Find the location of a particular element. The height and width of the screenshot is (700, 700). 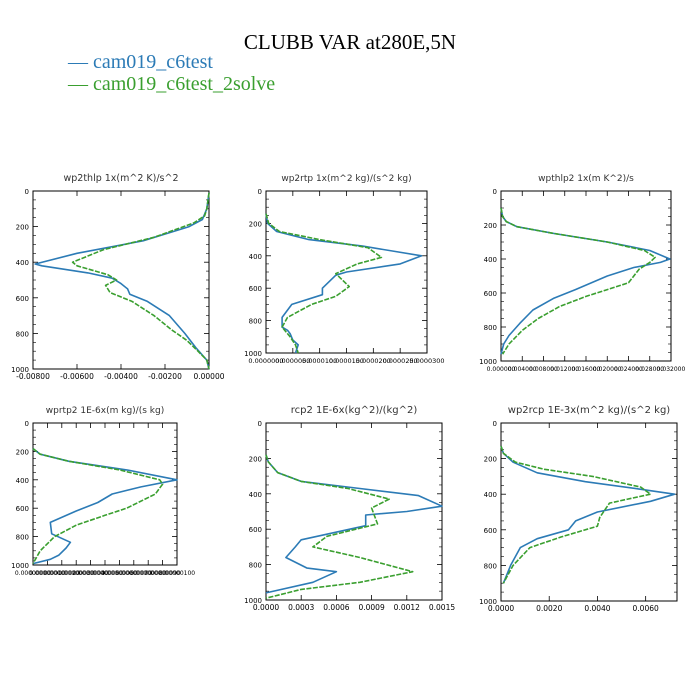

x-tick-label: 0.00000080 is located at coordinates (148, 573).